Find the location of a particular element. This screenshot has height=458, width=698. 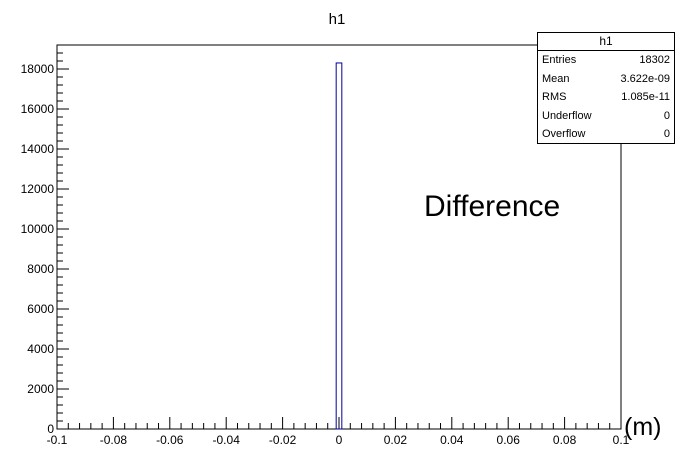

histogram-bars is located at coordinates (339, 246).